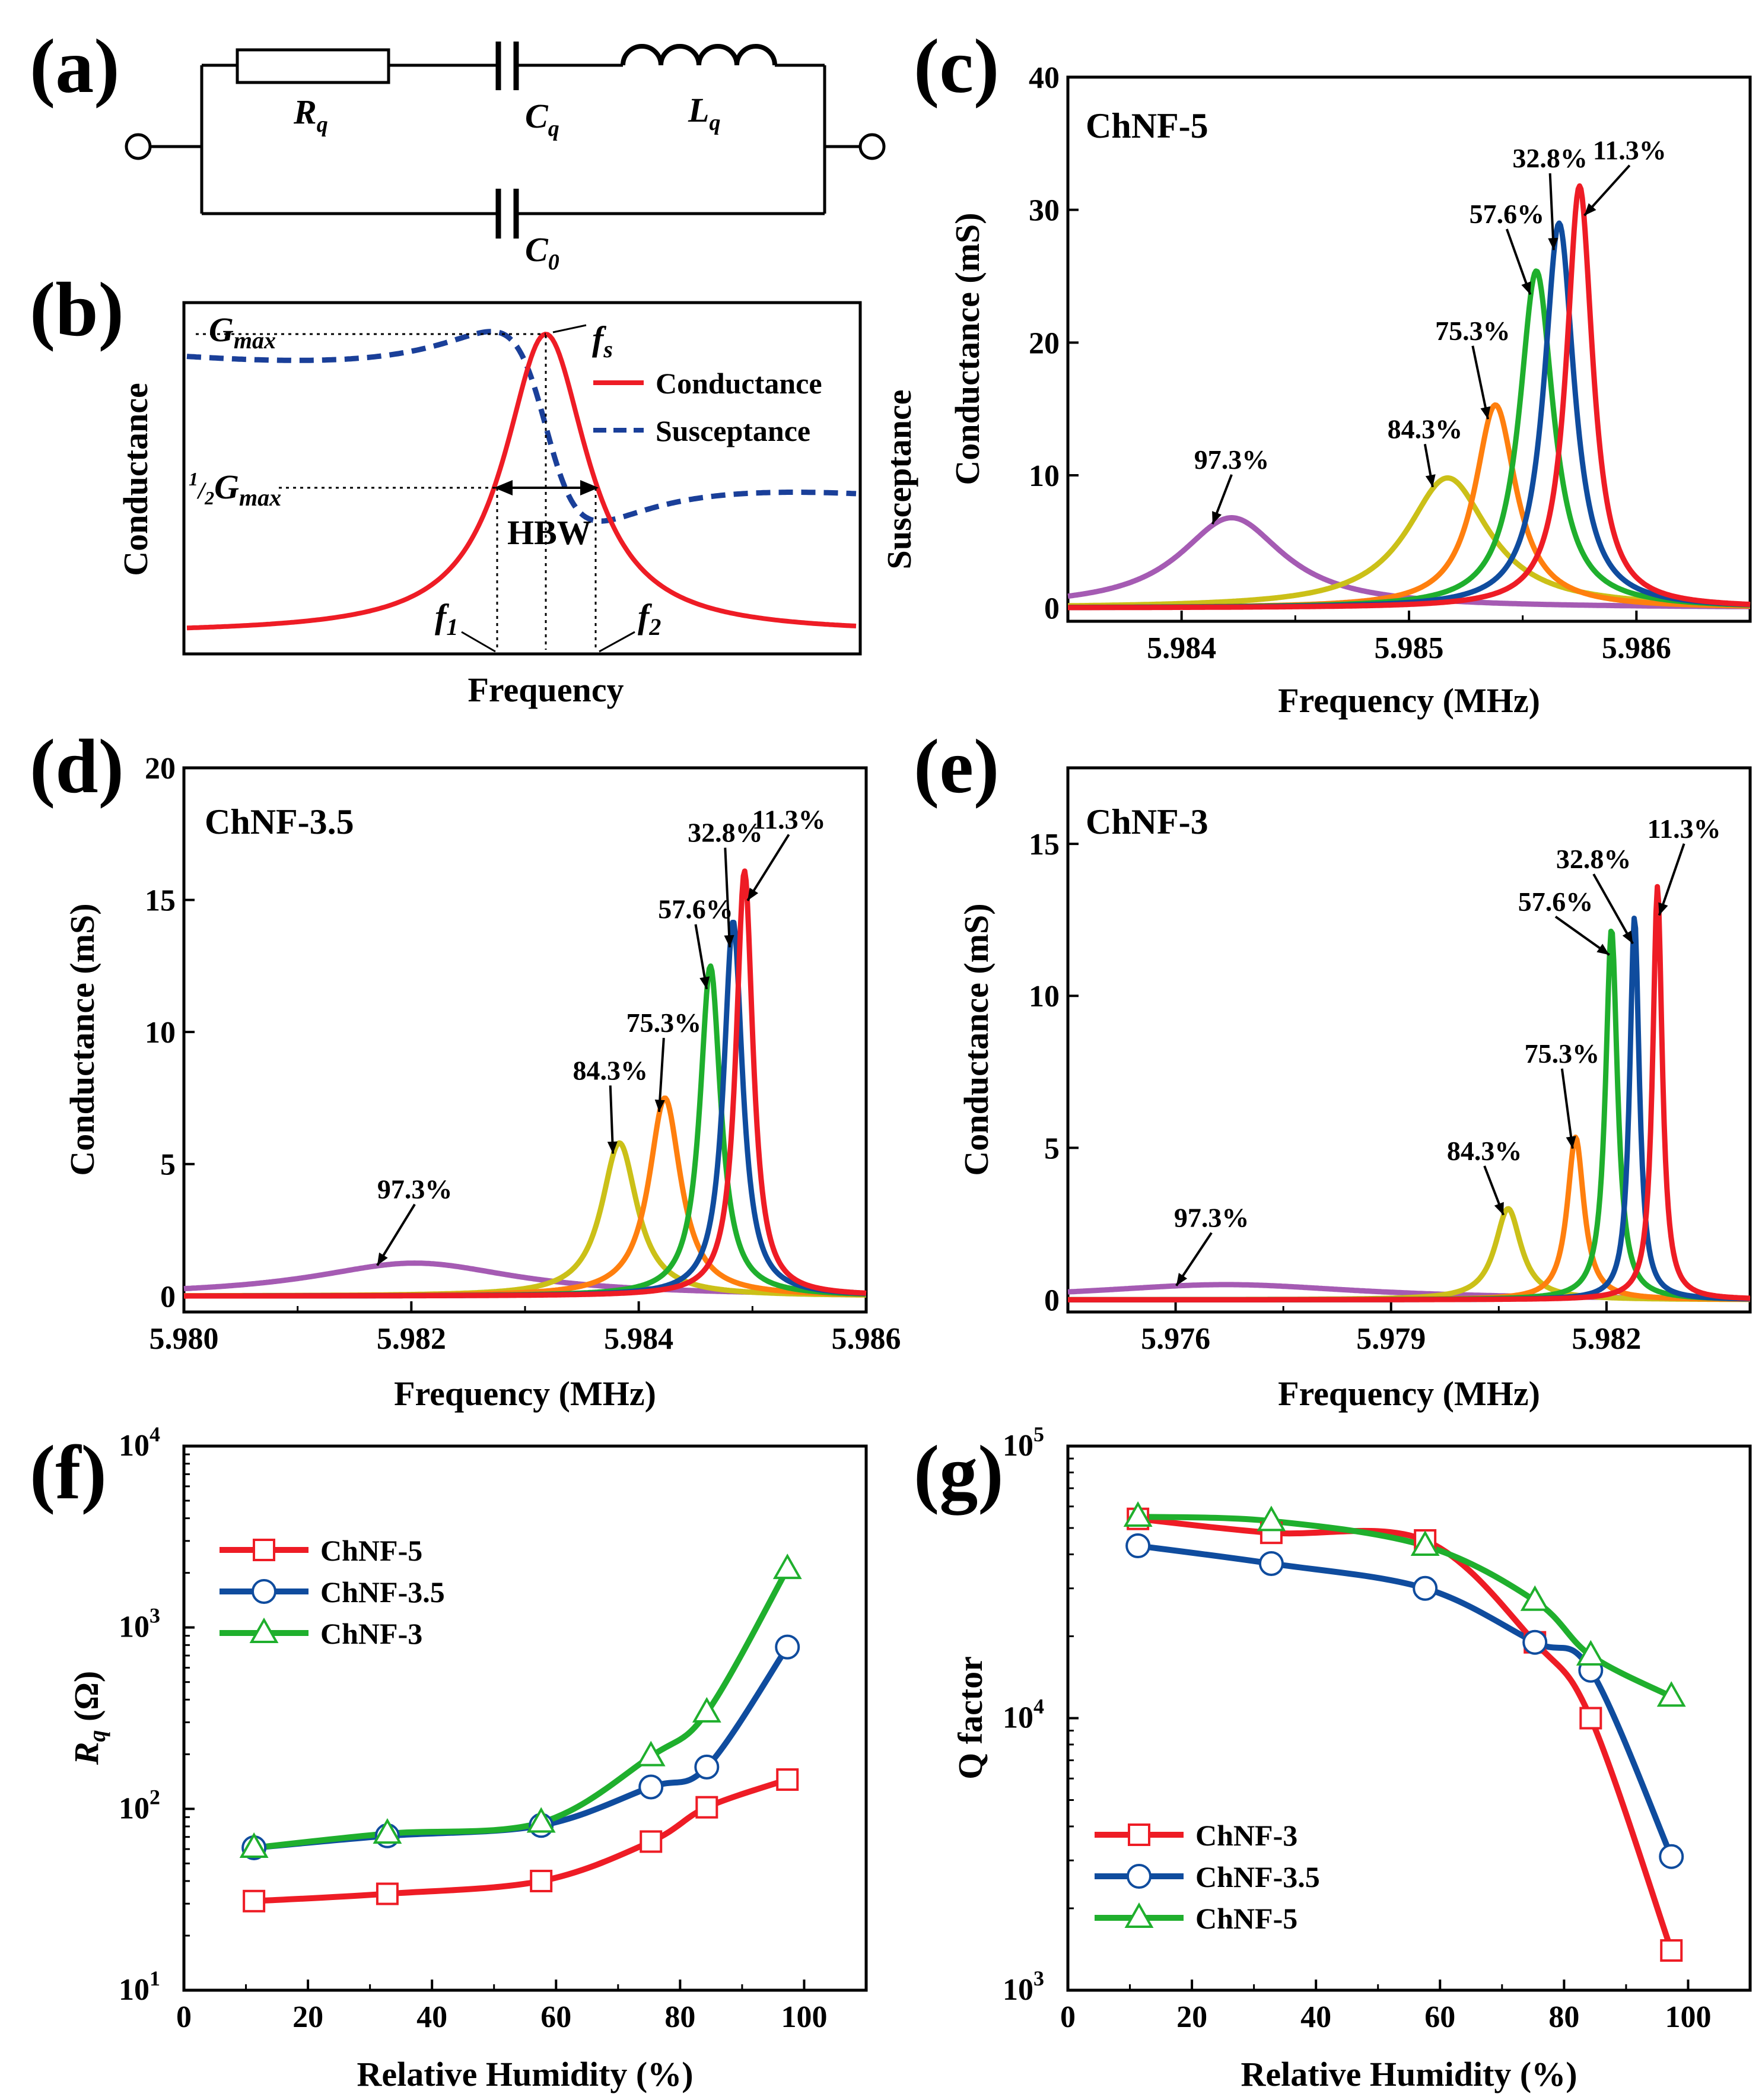  Describe the element at coordinates (661, 1075) in the screenshot. I see `arrow-75.3%` at that location.